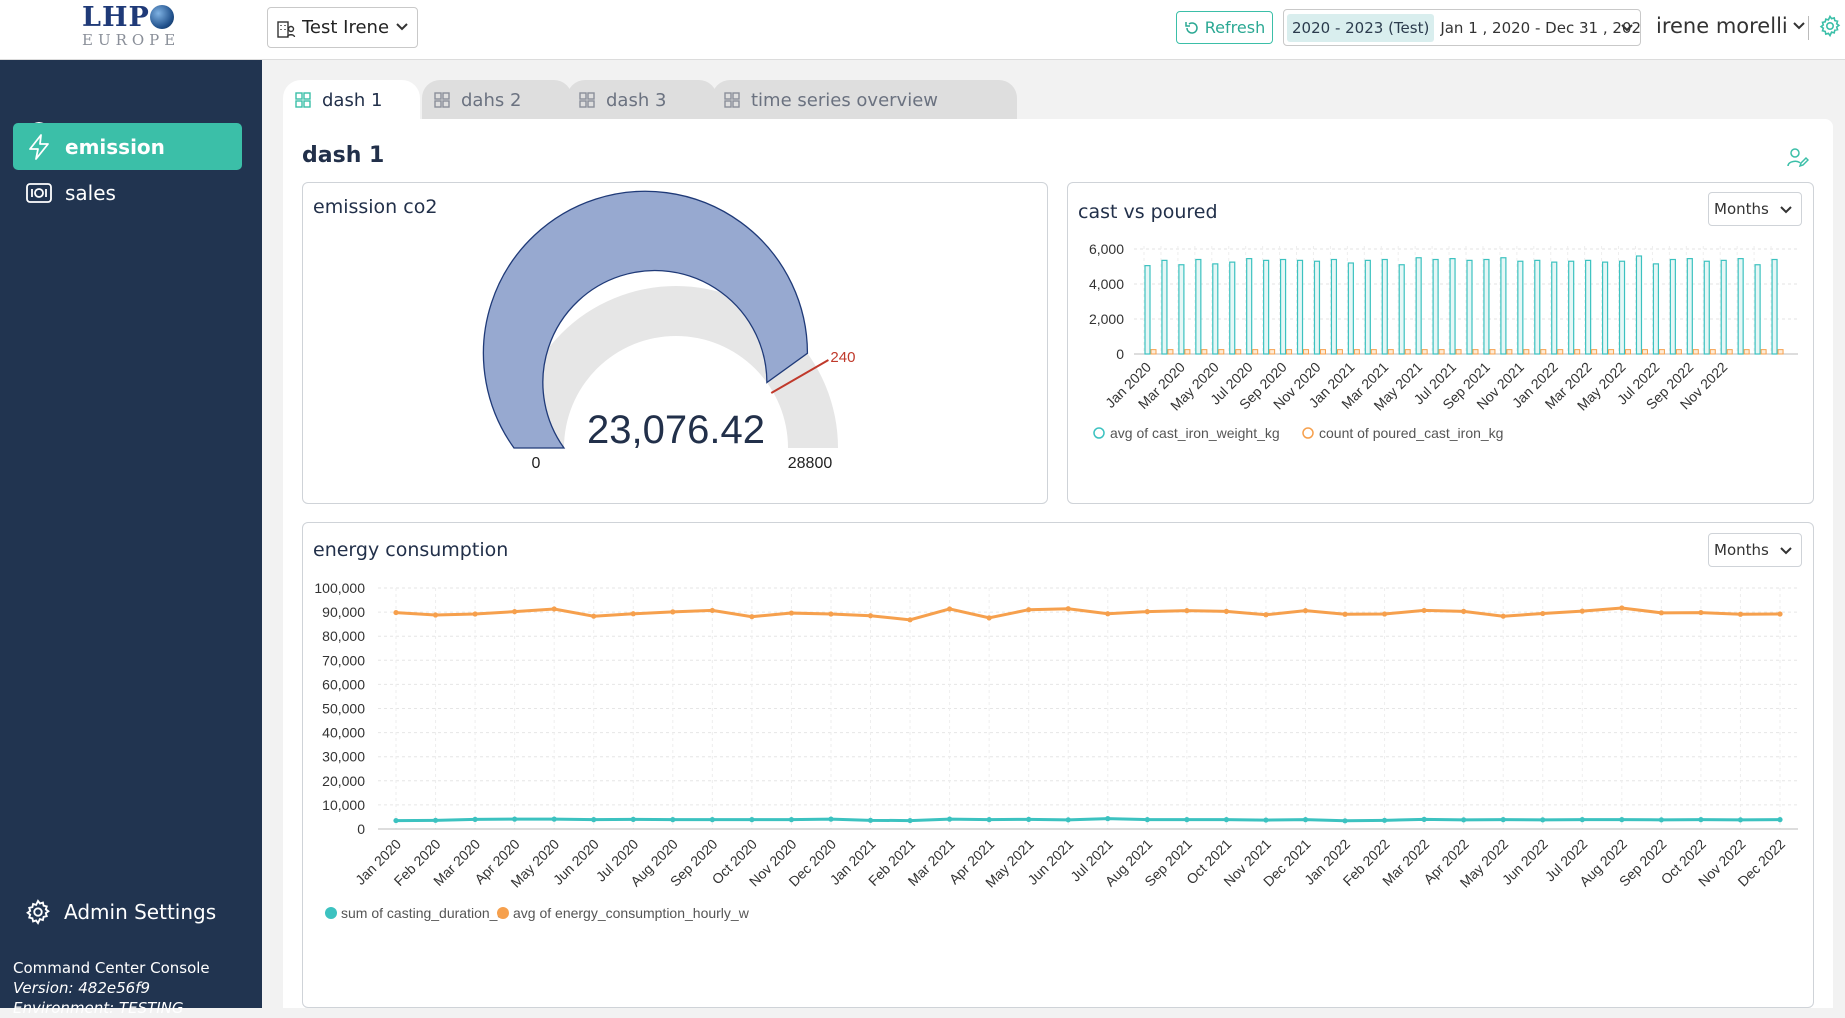 This screenshot has width=1845, height=1018. Describe the element at coordinates (162, 17) in the screenshot. I see `globe-logo-icon` at that location.